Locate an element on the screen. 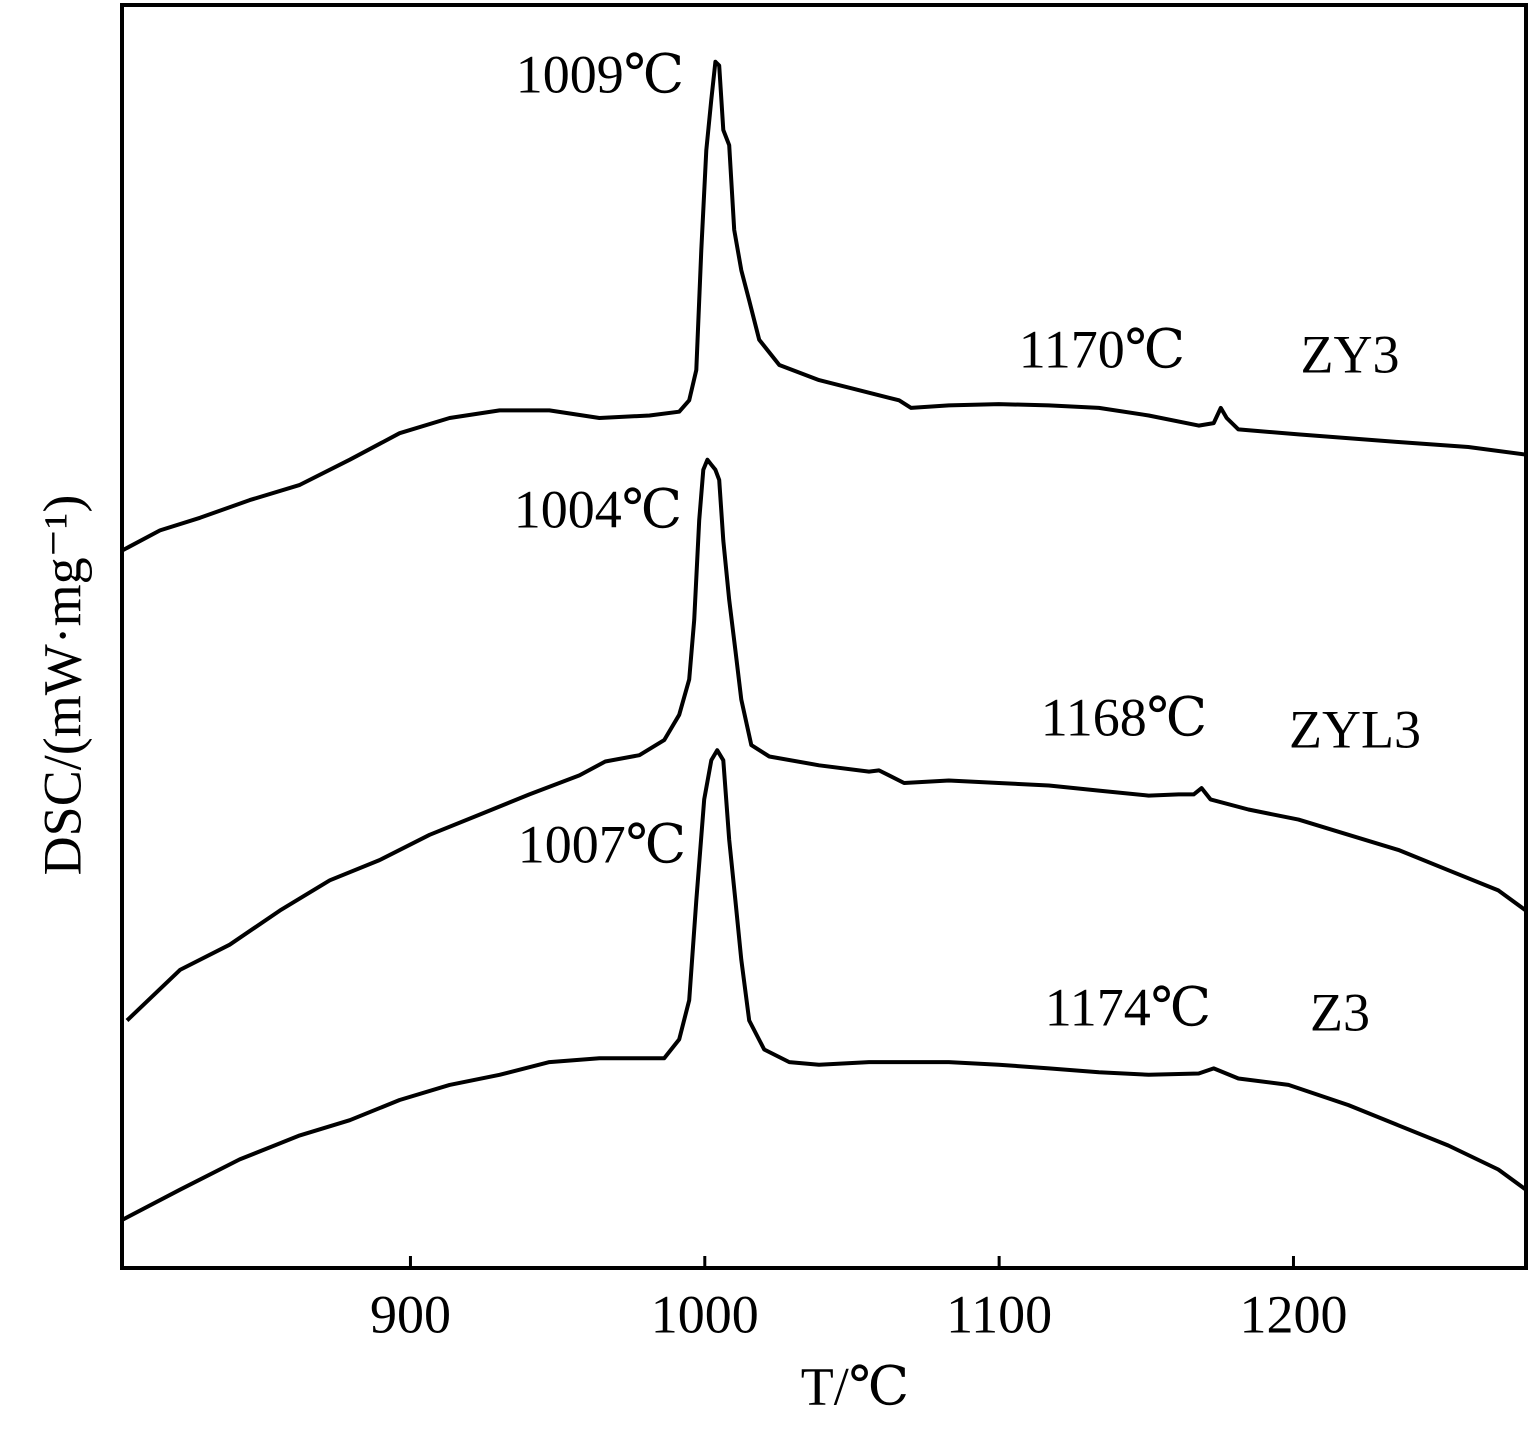 This screenshot has width=1529, height=1432. x-tick-label: 1200 is located at coordinates (1293, 1314).